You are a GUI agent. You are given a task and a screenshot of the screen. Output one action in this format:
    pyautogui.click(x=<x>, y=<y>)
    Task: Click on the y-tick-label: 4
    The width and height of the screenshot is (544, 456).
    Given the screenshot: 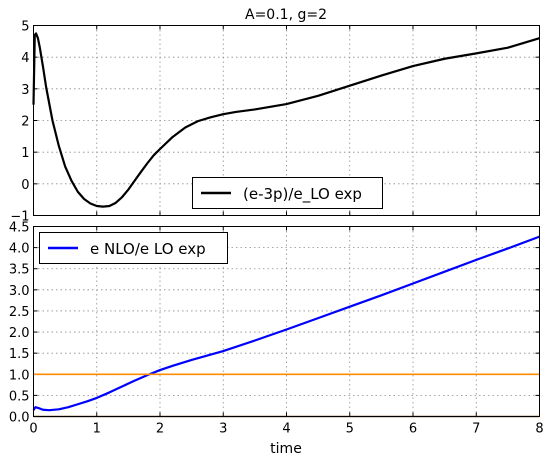 What is the action you would take?
    pyautogui.click(x=25, y=58)
    